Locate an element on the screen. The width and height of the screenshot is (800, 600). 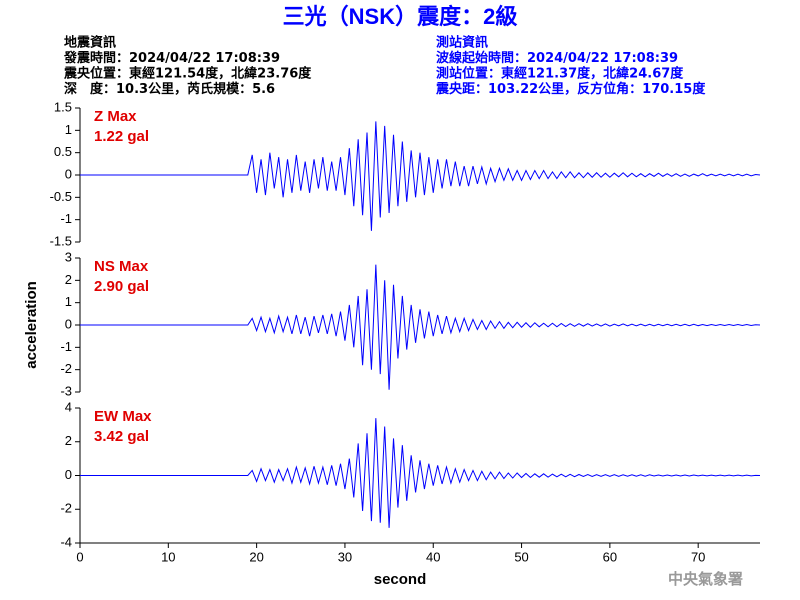
max-annotation: EW Max is located at coordinates (123, 416).